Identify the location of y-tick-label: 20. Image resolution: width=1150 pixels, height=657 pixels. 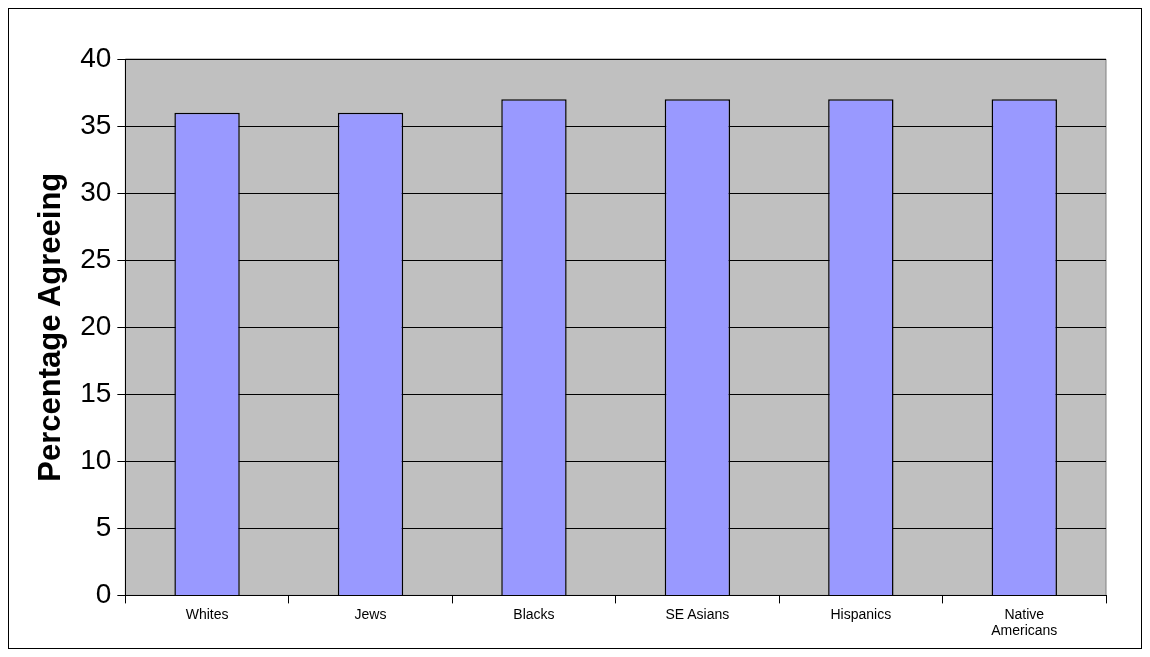
(96, 325).